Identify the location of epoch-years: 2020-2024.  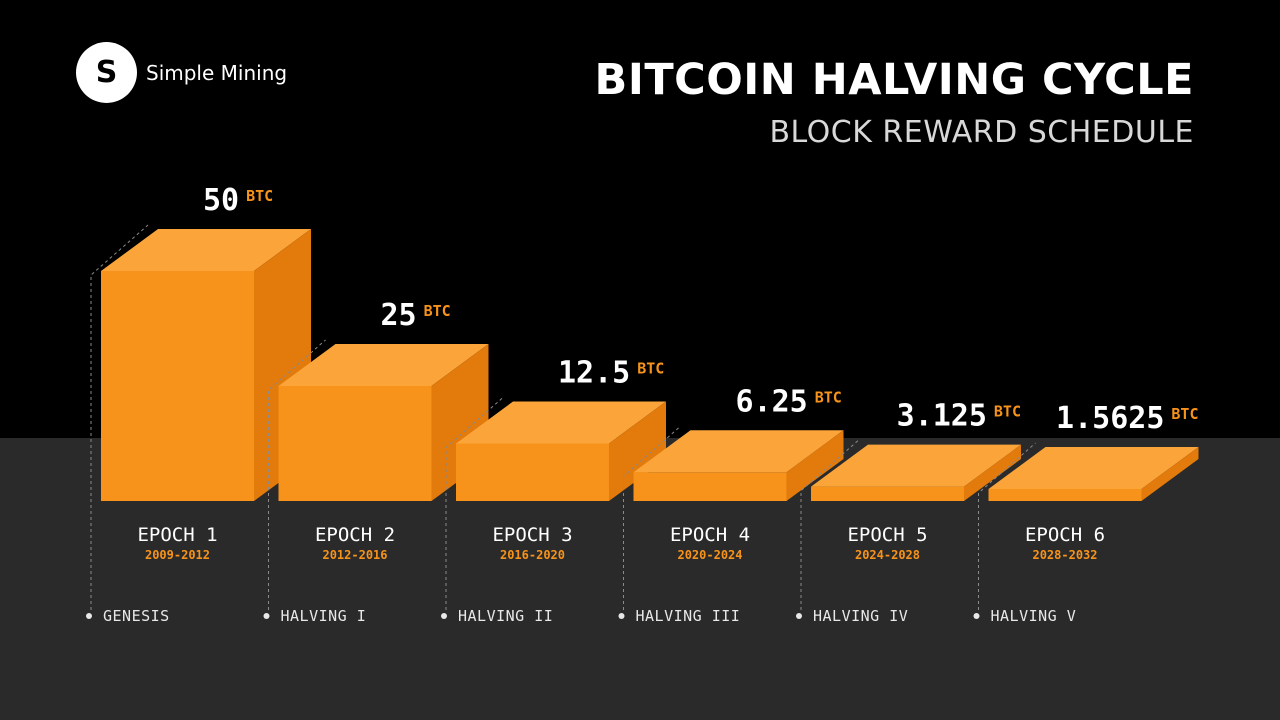
(709, 555).